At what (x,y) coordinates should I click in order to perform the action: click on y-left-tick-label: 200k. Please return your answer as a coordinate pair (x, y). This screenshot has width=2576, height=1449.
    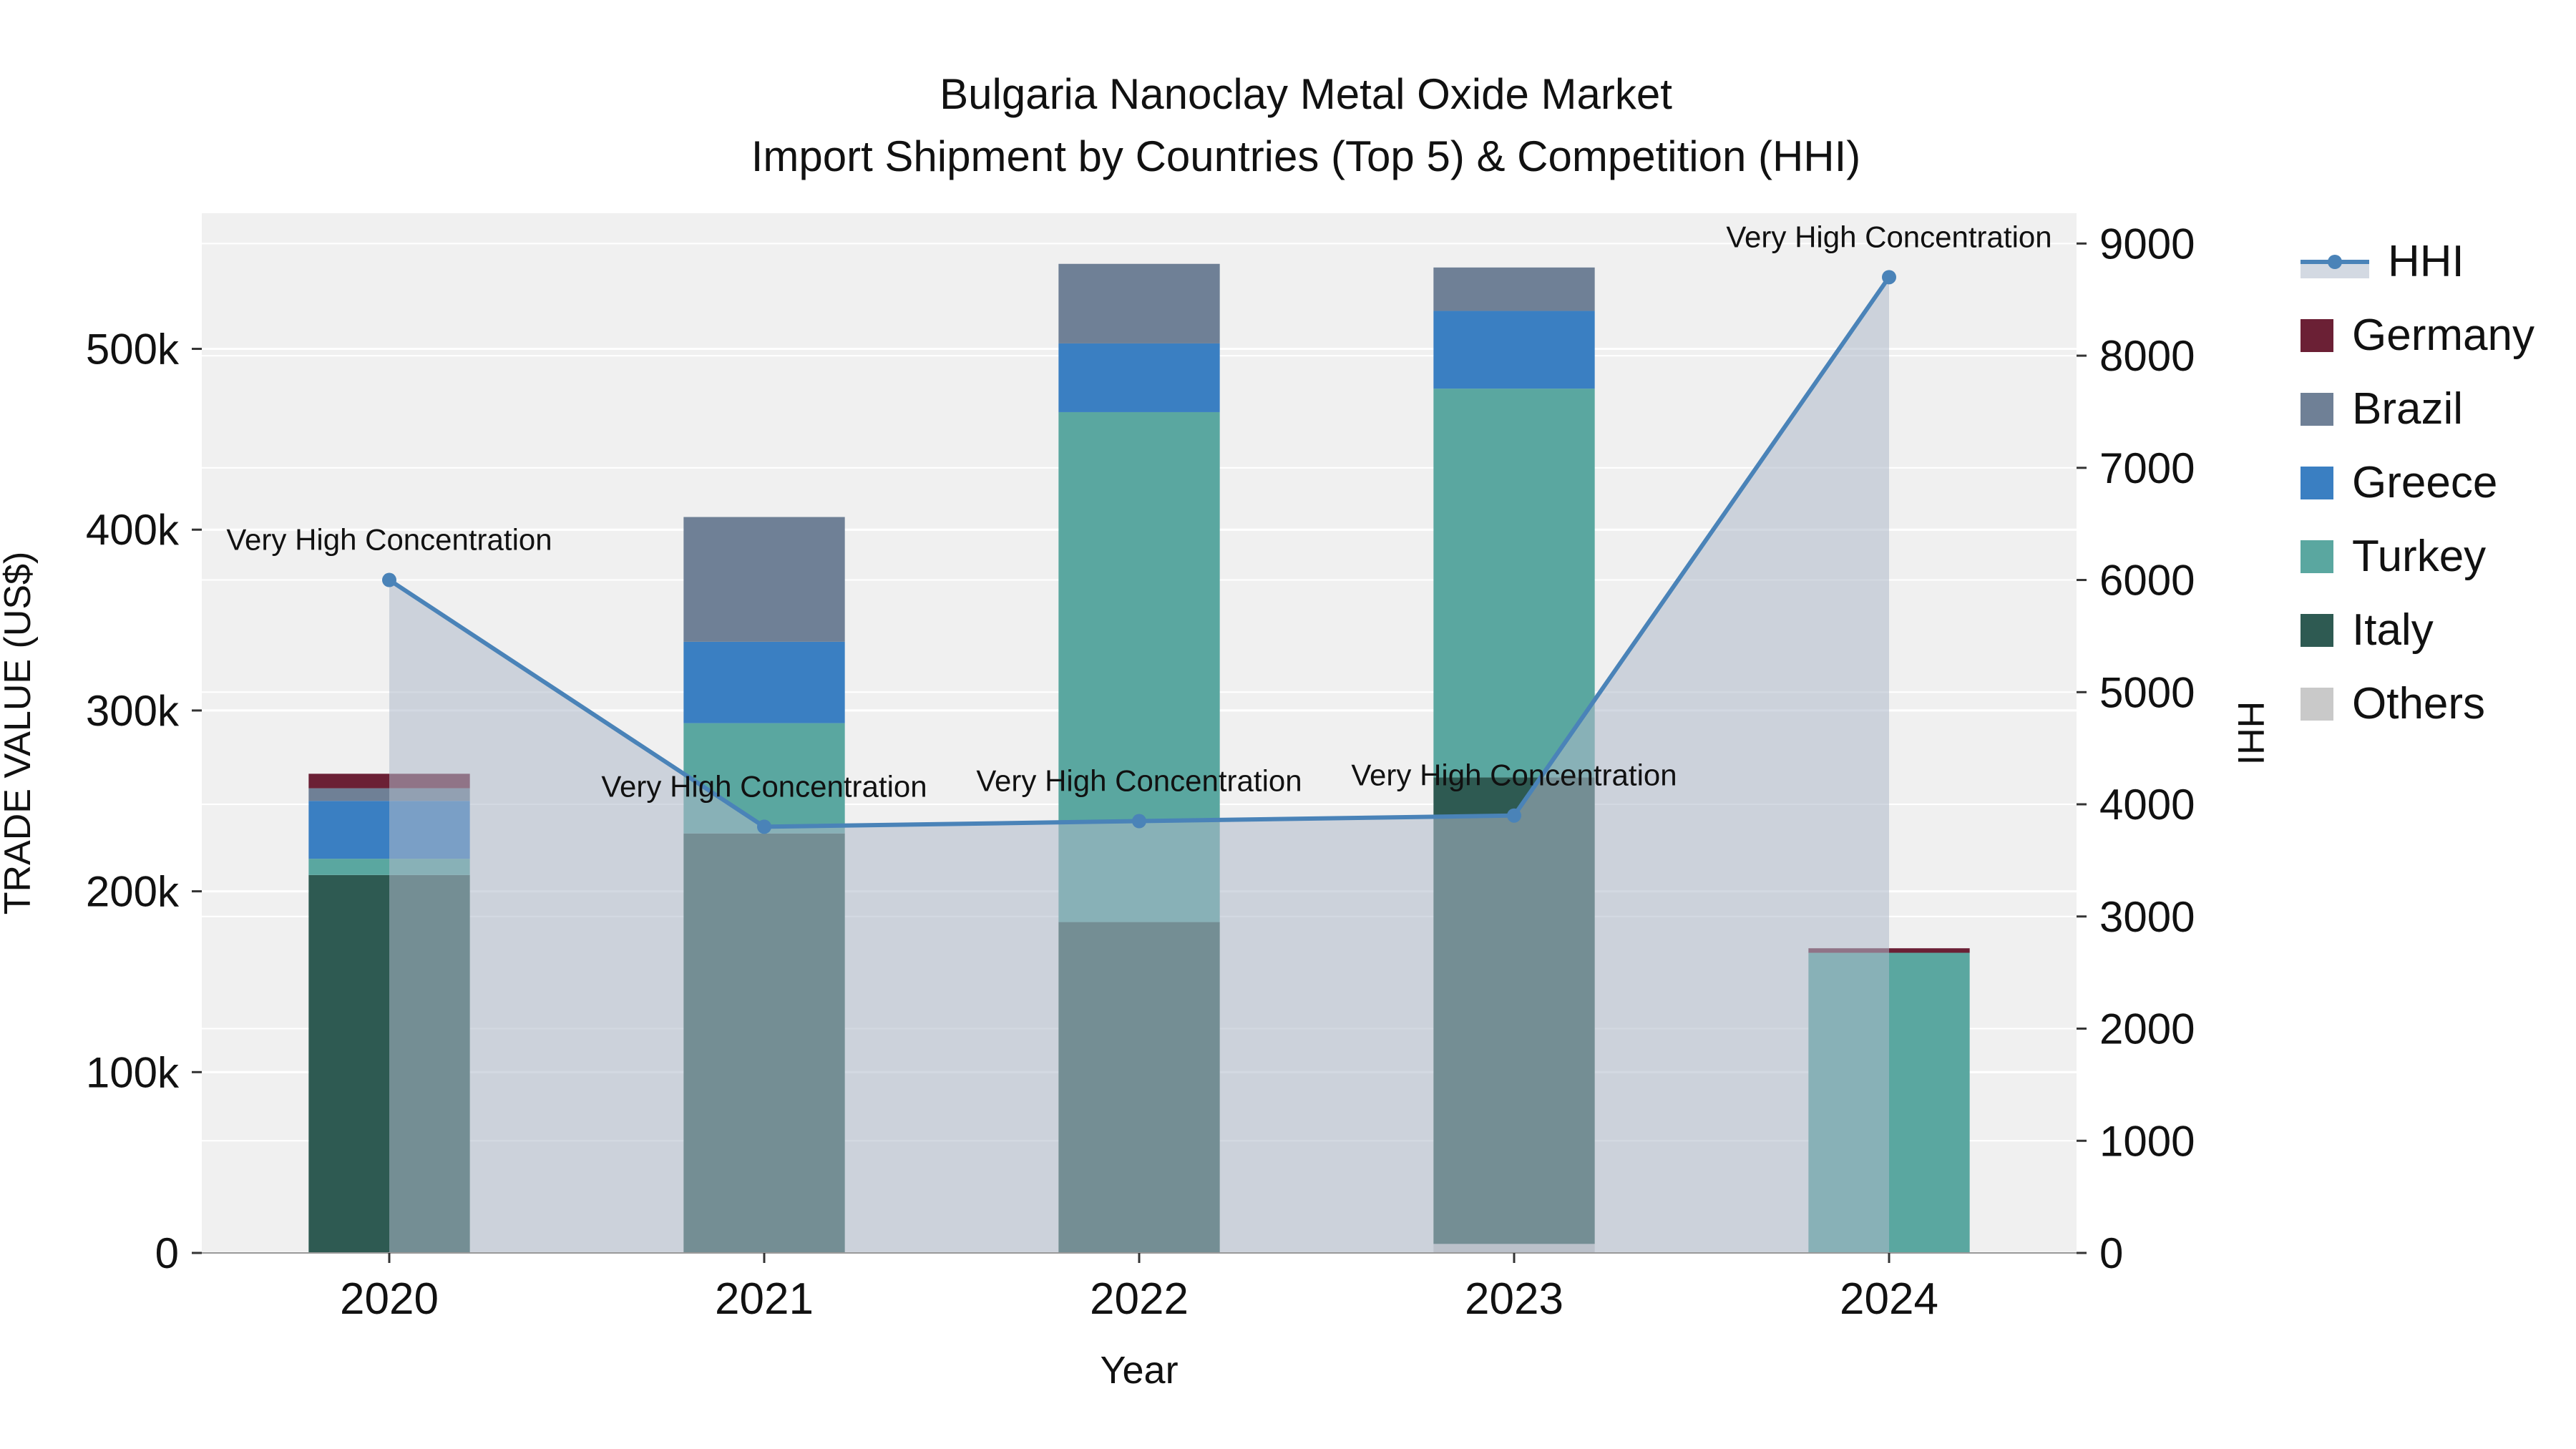
    Looking at the image, I should click on (133, 892).